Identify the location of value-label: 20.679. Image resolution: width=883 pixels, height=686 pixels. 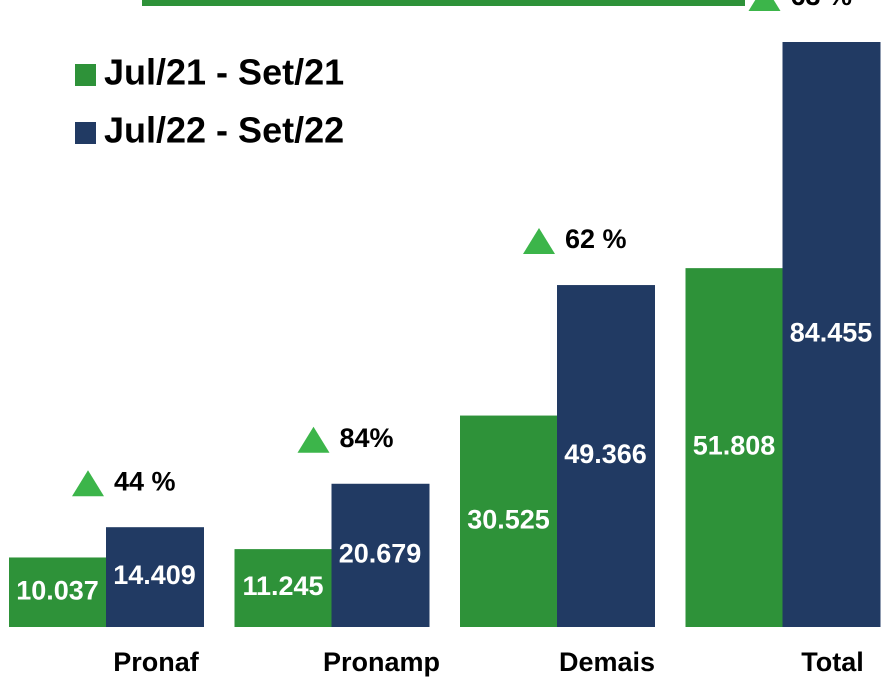
(380, 554).